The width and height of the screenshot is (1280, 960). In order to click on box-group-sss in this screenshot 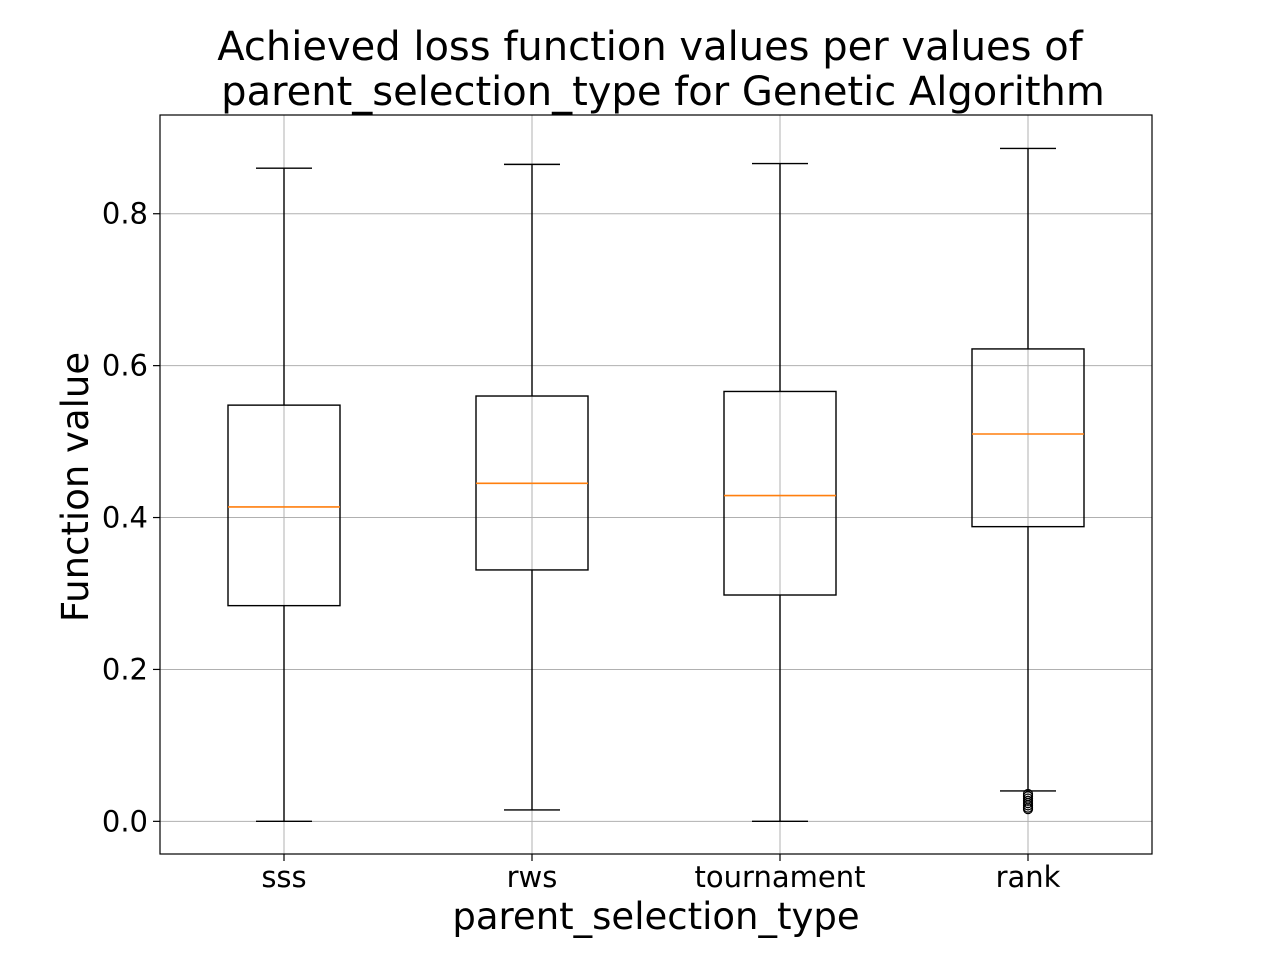, I will do `click(284, 495)`.